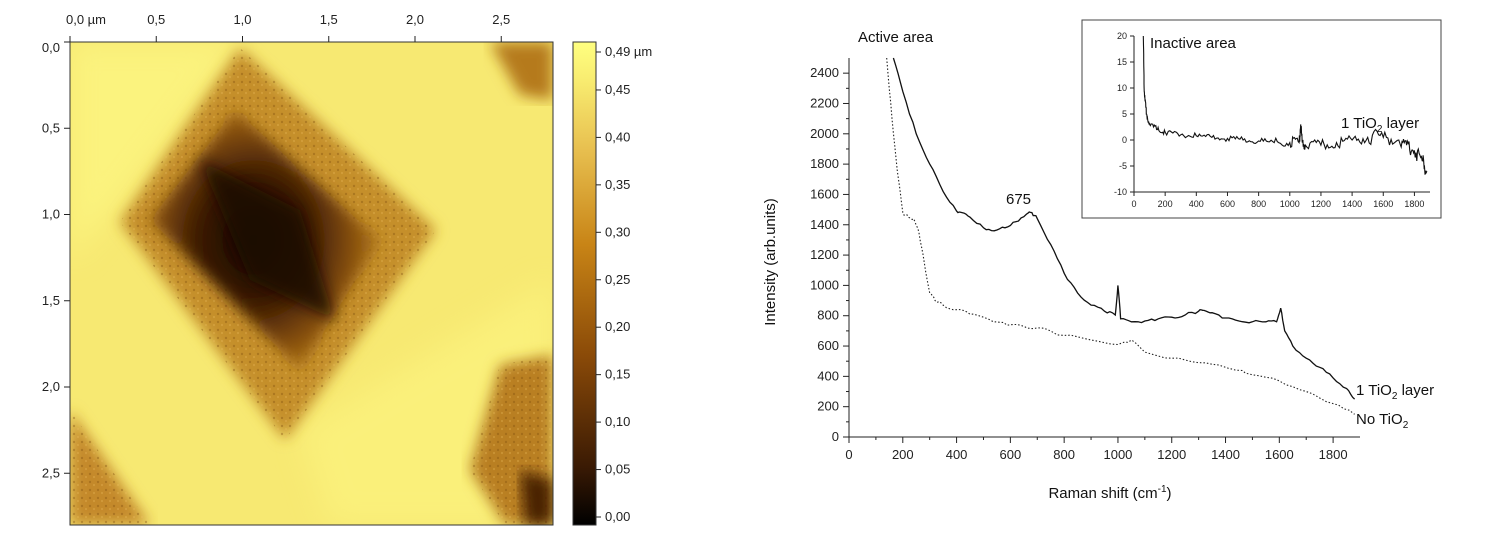  Describe the element at coordinates (1333, 454) in the screenshot. I see `raman-x-tick-label: 1800` at that location.